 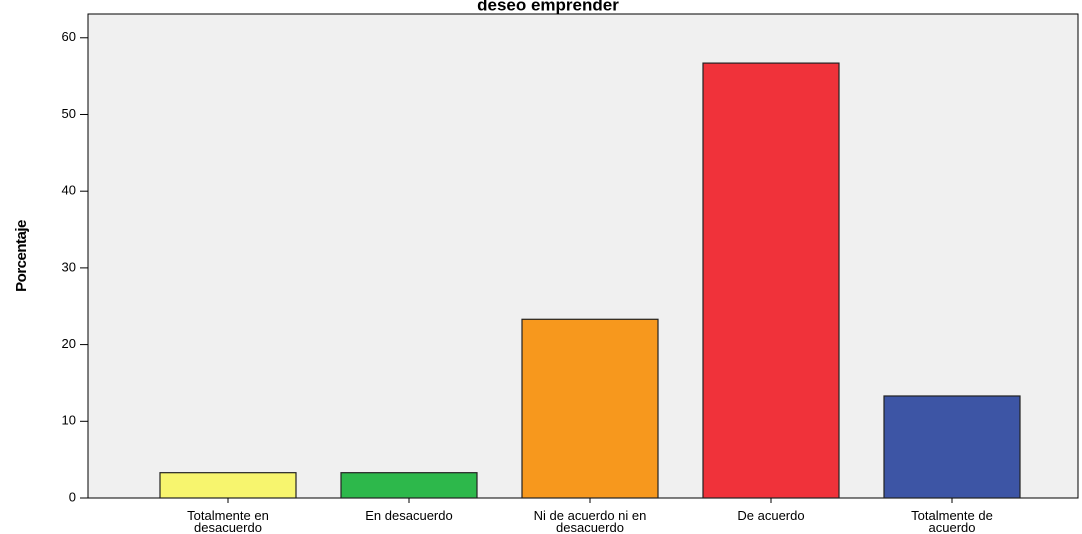 What do you see at coordinates (228, 521) in the screenshot?
I see `x-tick-label: Totalmente en desacuerdo` at bounding box center [228, 521].